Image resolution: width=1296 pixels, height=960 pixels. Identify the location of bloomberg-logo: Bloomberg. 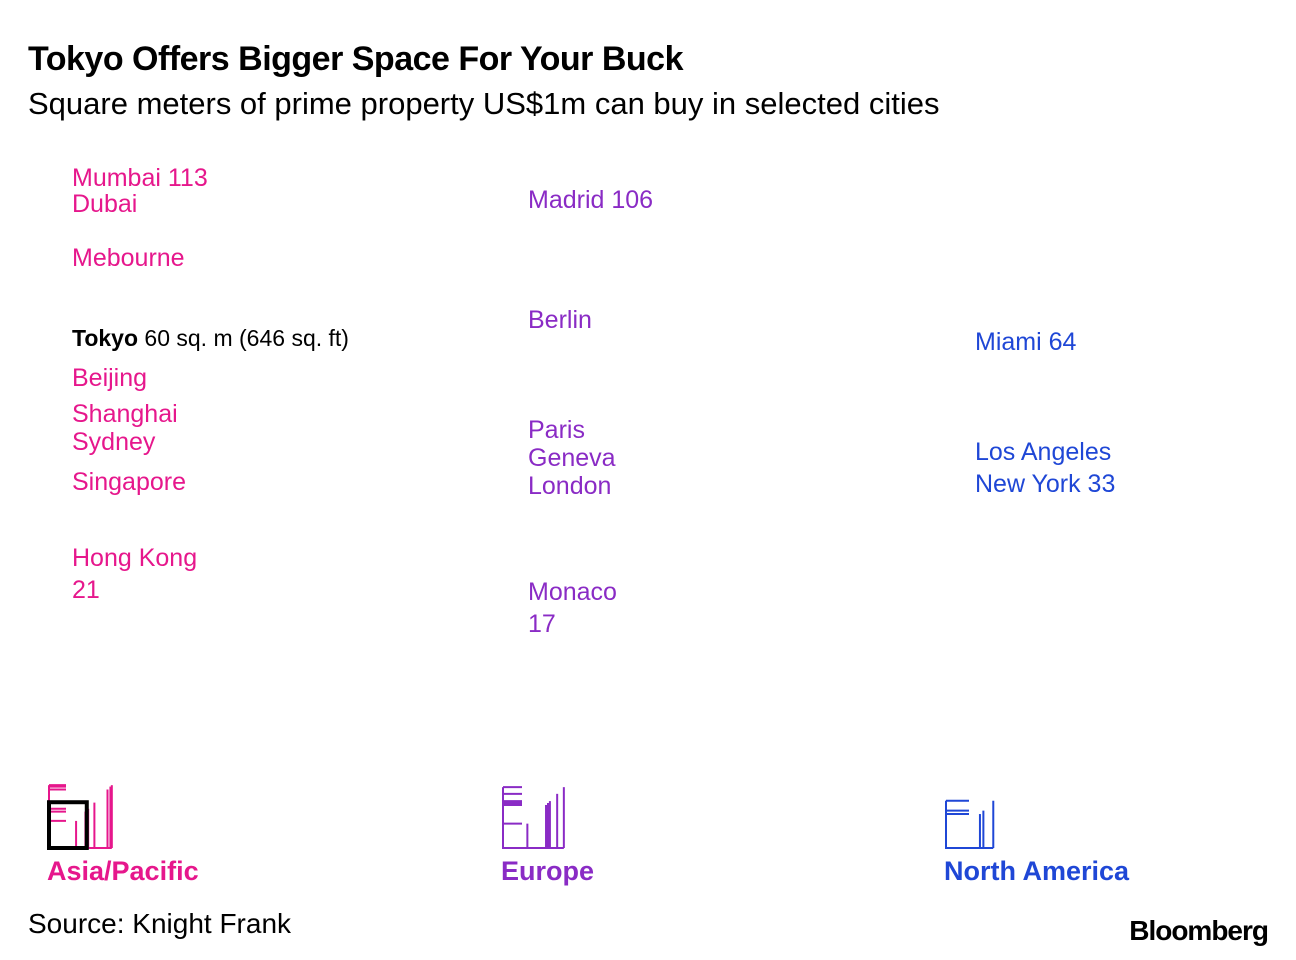
(1199, 930).